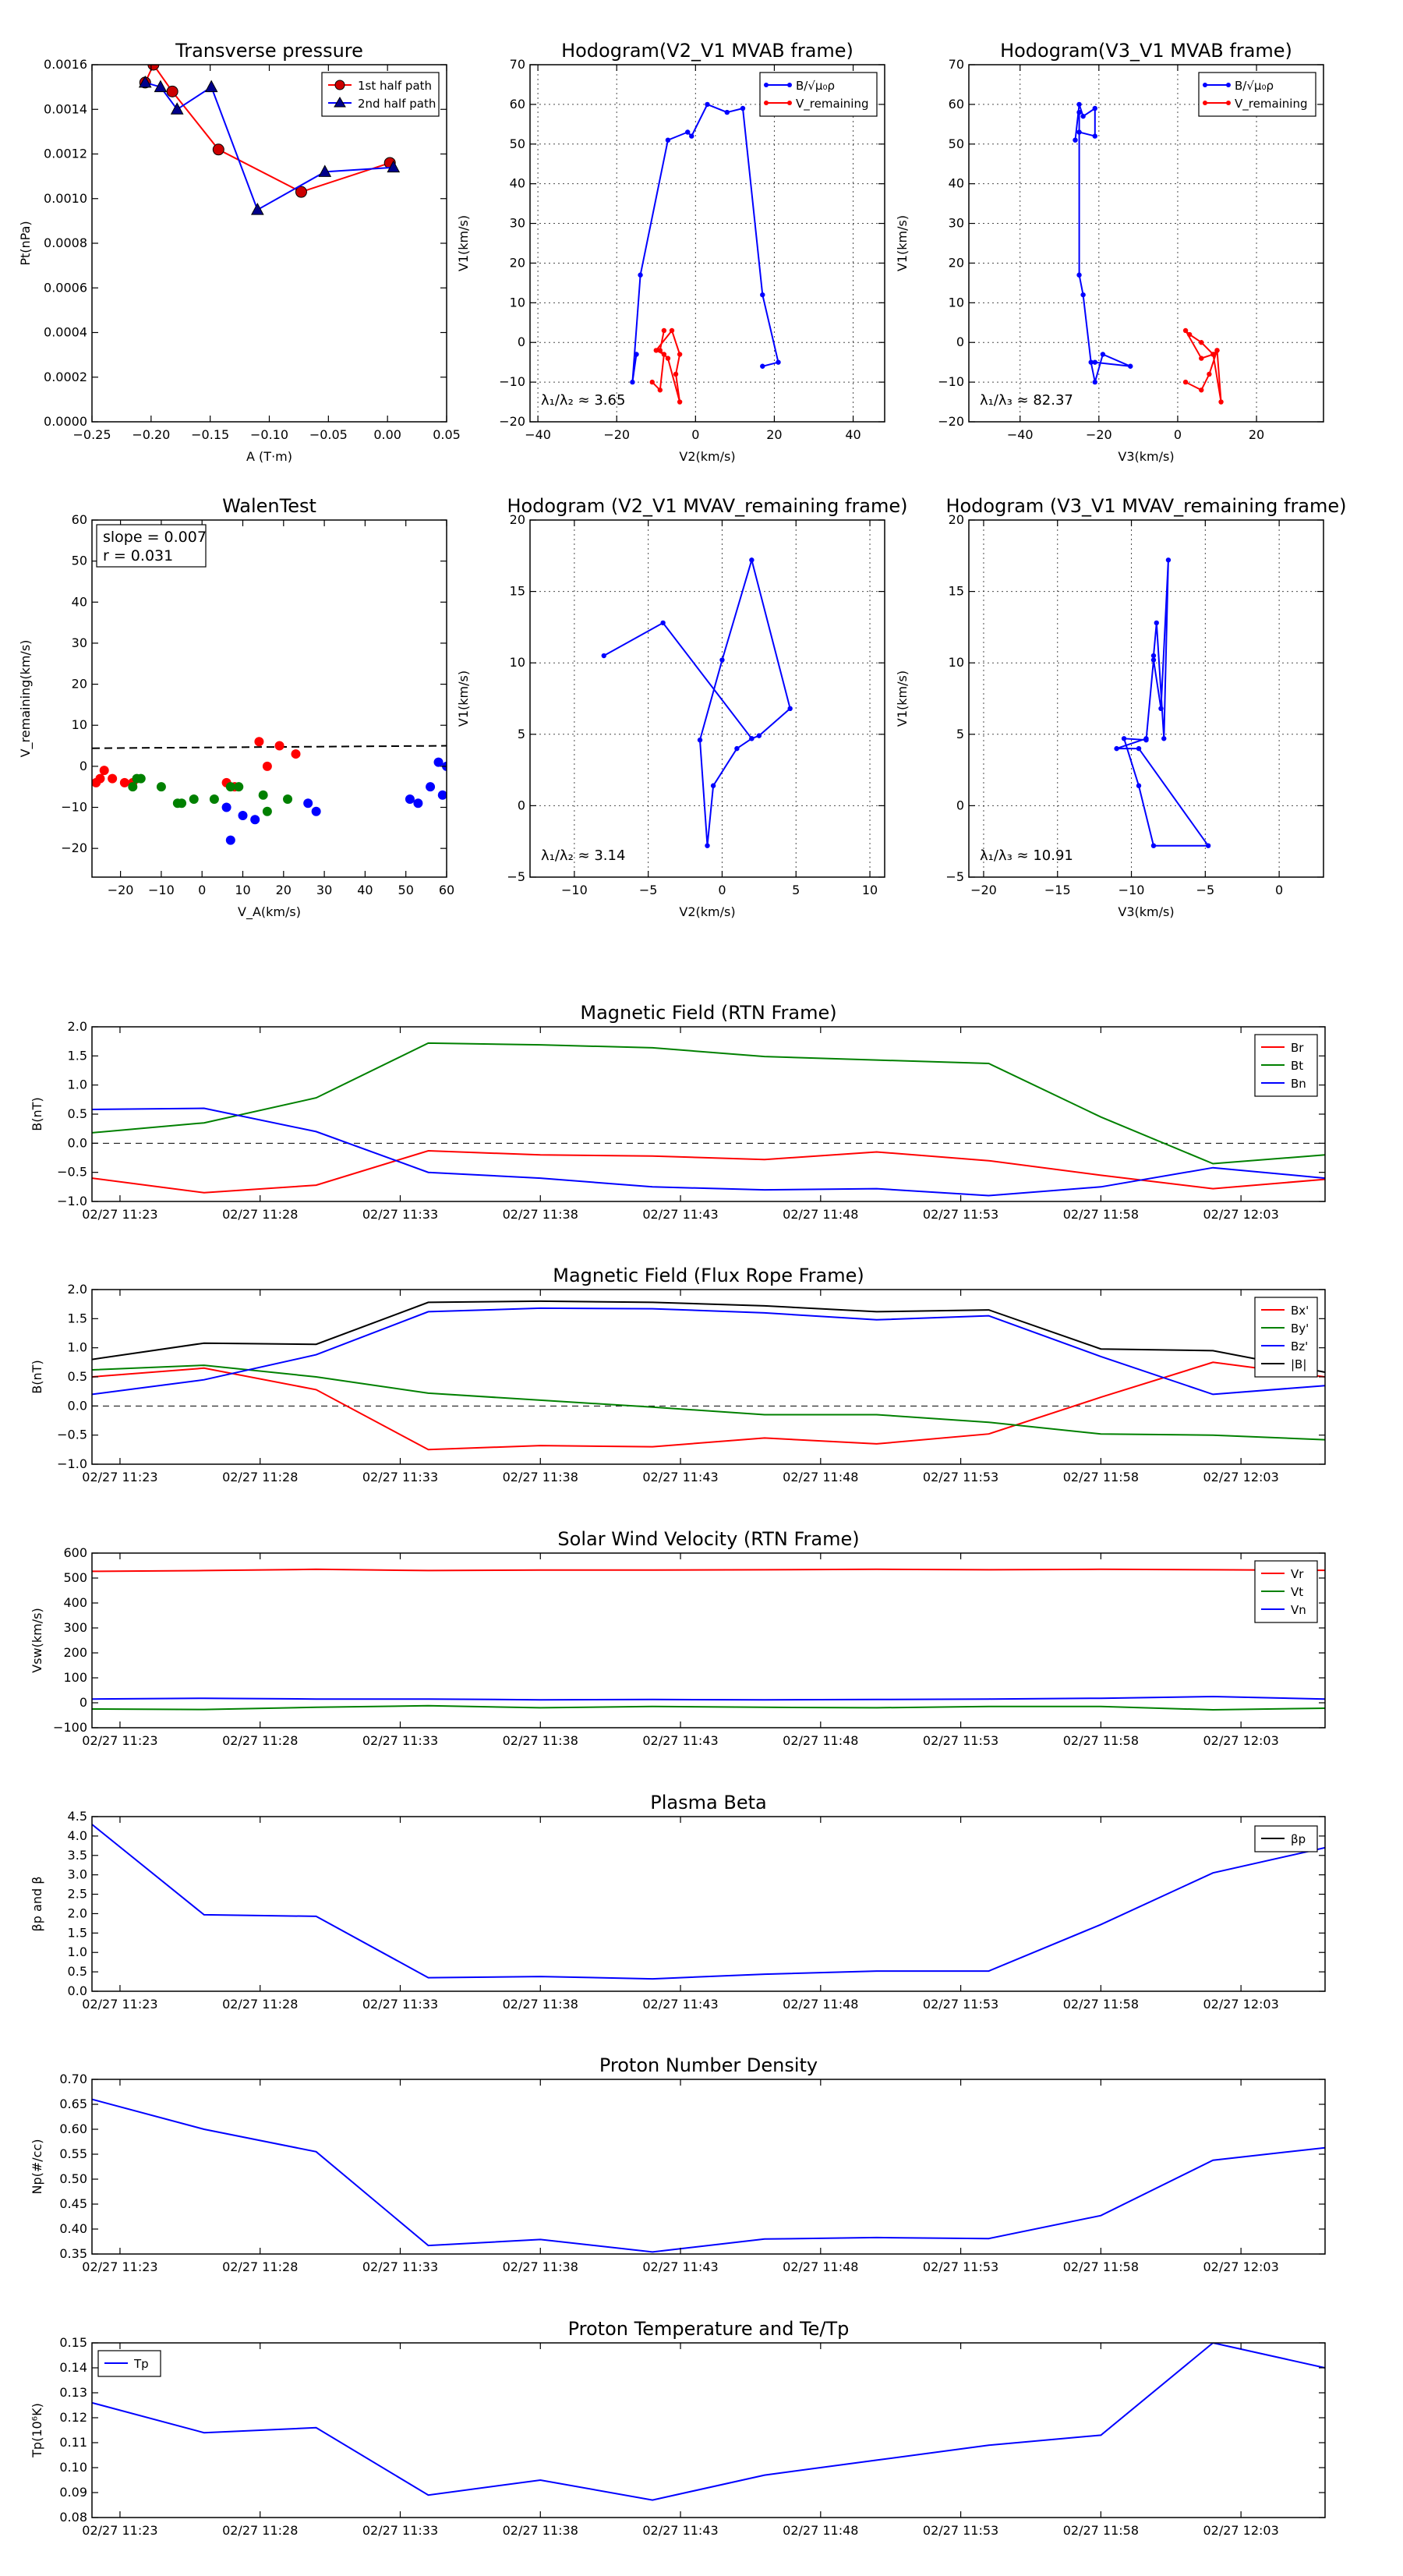 This screenshot has width=1403, height=2576. I want to click on x-tick-label: 02/27 11:33, so click(400, 1214).